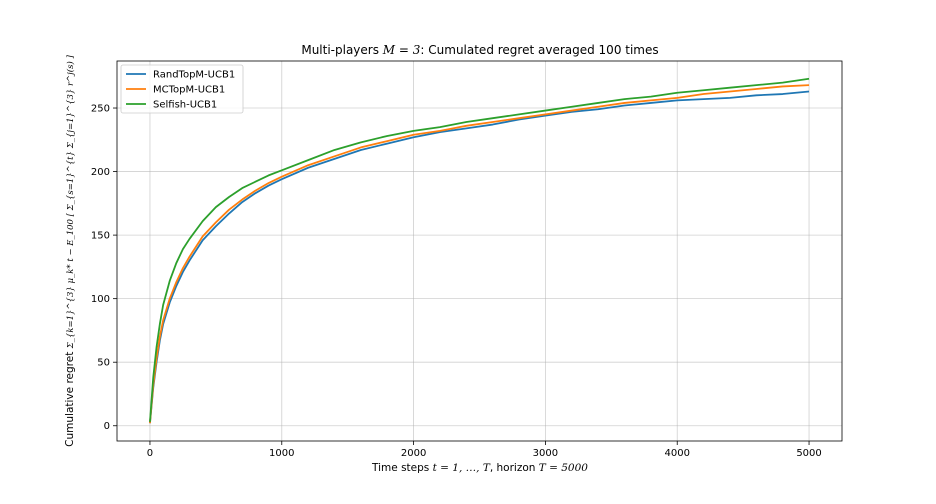  Describe the element at coordinates (100, 172) in the screenshot. I see `y-tick-label: 200` at that location.